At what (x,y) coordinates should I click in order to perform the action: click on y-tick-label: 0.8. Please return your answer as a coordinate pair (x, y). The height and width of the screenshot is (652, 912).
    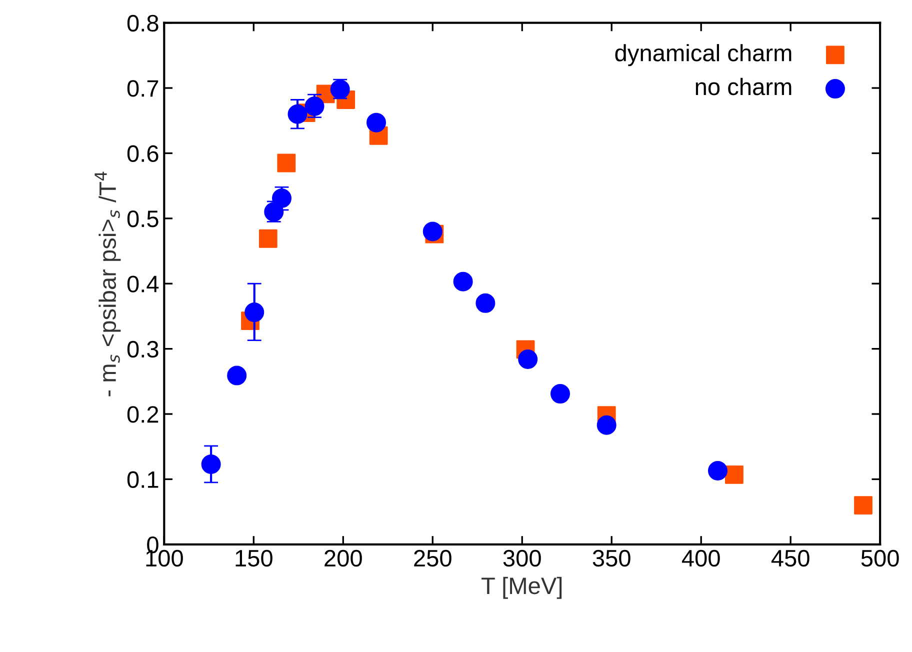
    Looking at the image, I should click on (142, 23).